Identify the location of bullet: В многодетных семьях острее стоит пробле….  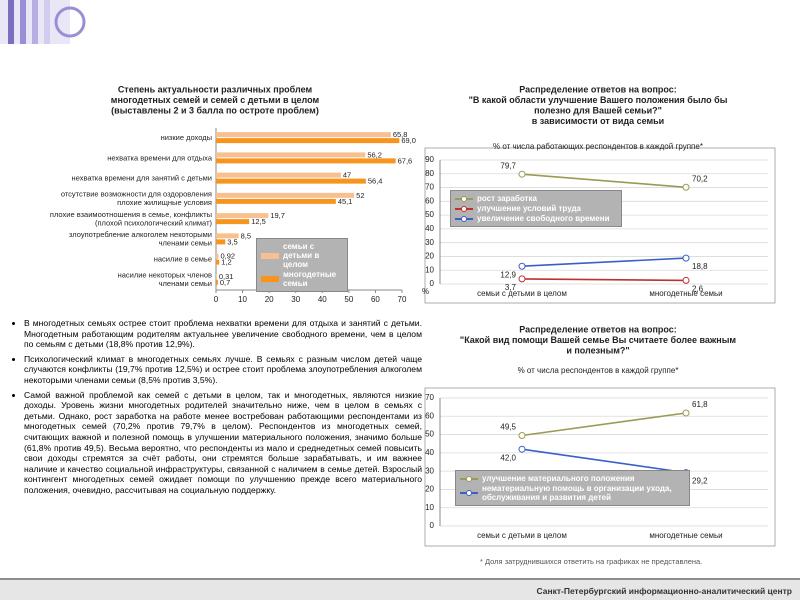
(223, 334).